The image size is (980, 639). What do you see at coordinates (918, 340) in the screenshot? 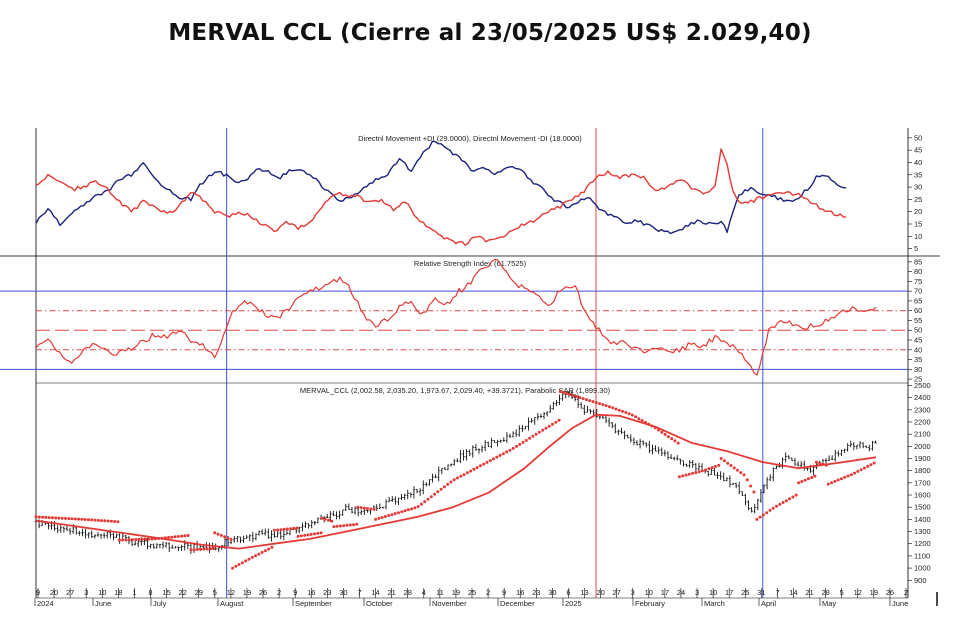
I see `rsi-ytick-label: 45` at bounding box center [918, 340].